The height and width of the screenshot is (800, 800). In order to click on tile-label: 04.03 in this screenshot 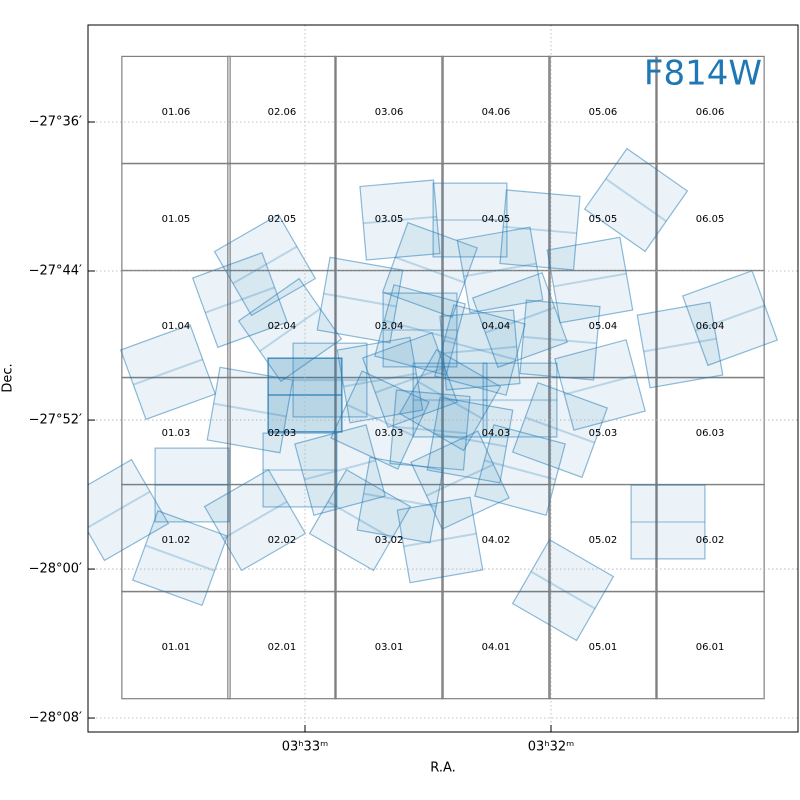, I will do `click(496, 433)`.